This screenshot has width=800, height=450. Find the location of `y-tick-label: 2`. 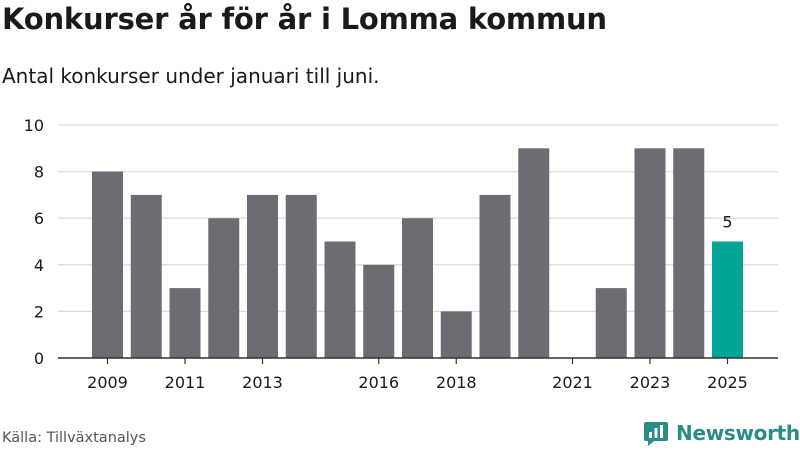

y-tick-label: 2 is located at coordinates (39, 311).